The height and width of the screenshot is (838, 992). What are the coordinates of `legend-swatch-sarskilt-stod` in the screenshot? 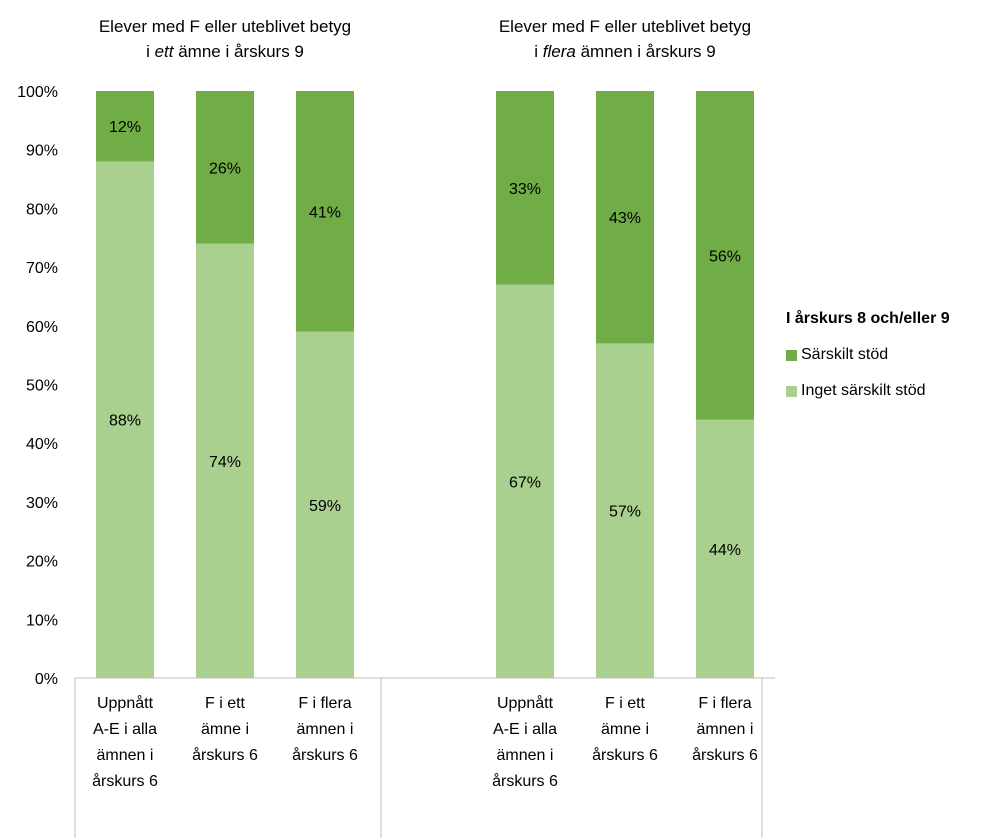 It's located at (791, 355).